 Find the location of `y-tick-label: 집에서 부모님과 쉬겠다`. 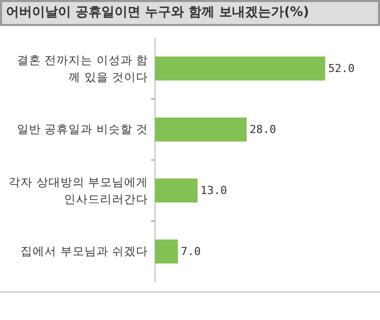

y-tick-label: 집에서 부모님과 쉬겠다 is located at coordinates (84, 251).